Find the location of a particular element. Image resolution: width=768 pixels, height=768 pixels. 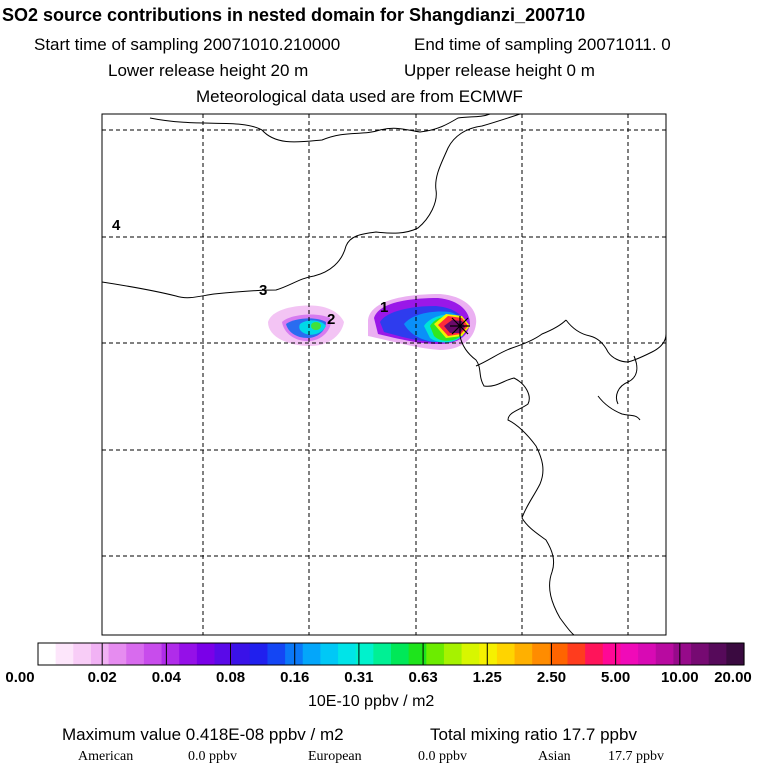

european-value: 0.0 ppbv is located at coordinates (442, 756).